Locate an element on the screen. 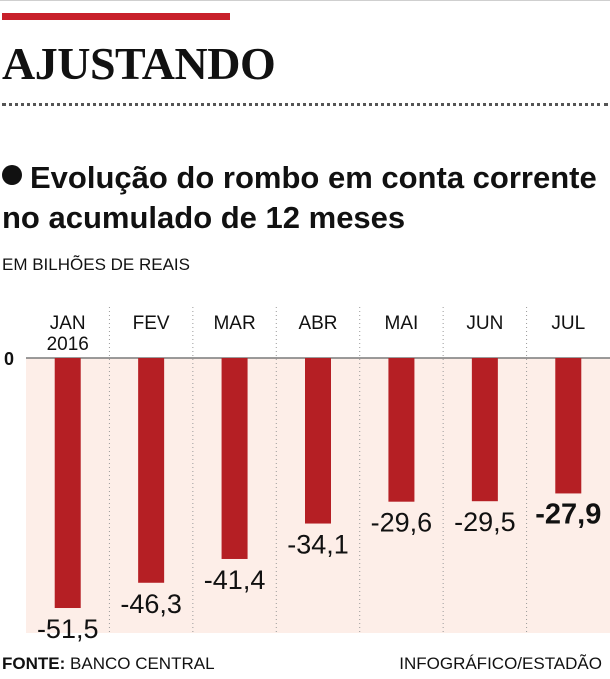  headline: AJUSTANDO is located at coordinates (139, 63).